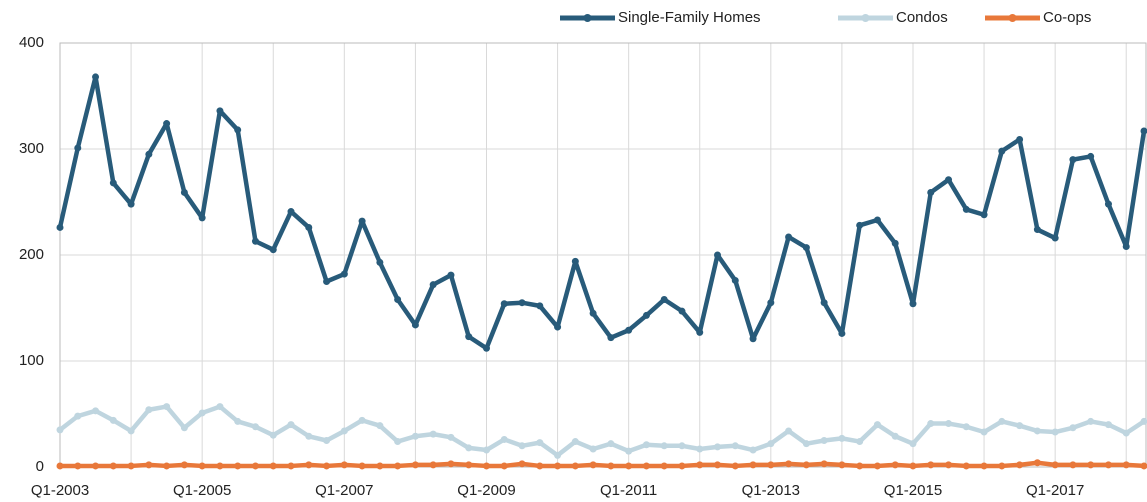 This screenshot has width=1147, height=502. I want to click on legend-label: Single-Family Homes, so click(689, 17).